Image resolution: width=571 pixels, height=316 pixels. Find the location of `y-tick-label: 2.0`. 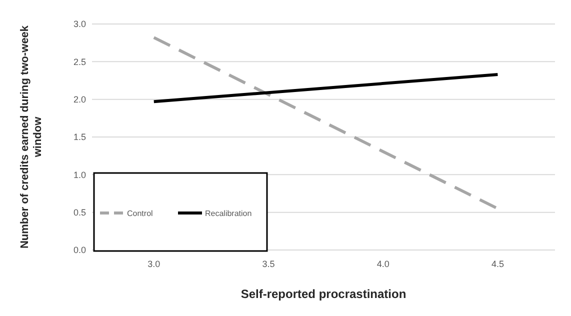

y-tick-label: 2.0 is located at coordinates (79, 99).